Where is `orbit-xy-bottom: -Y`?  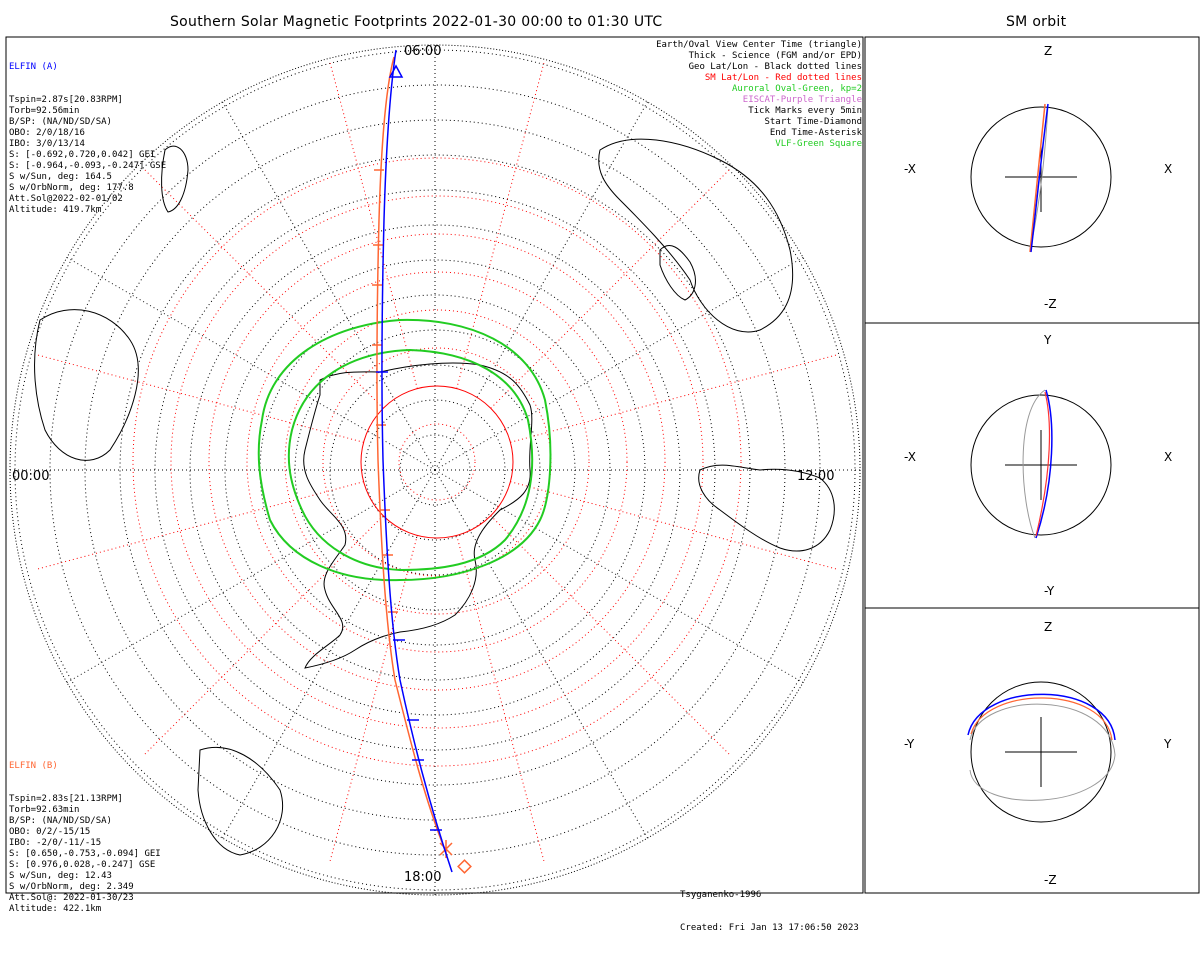 orbit-xy-bottom: -Y is located at coordinates (1049, 591).